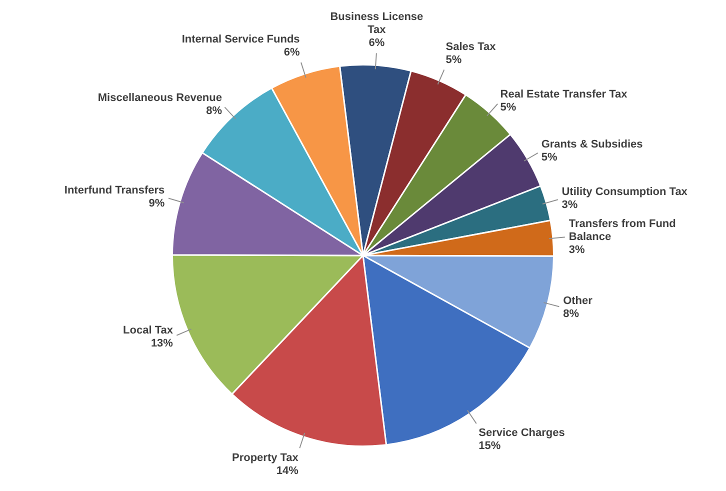 Image resolution: width=726 pixels, height=491 pixels. What do you see at coordinates (241, 40) in the screenshot?
I see `slice-label: Internal Service Funds` at bounding box center [241, 40].